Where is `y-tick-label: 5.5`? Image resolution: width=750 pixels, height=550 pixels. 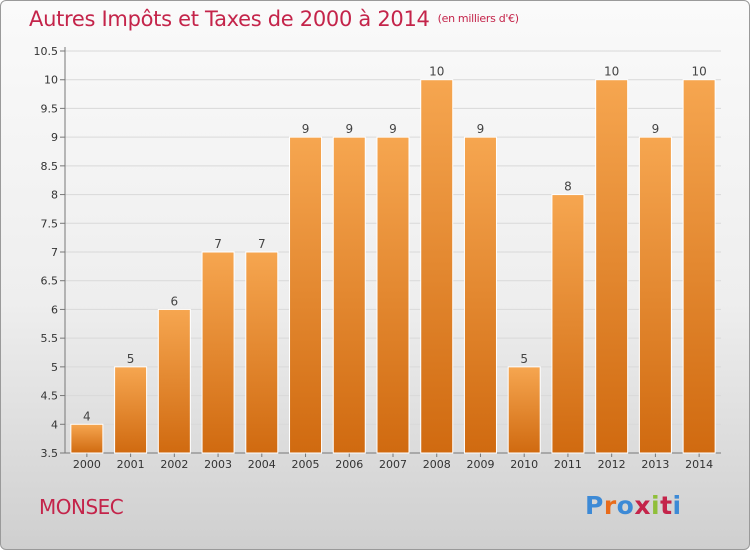
y-tick-label: 5.5 is located at coordinates (50, 338).